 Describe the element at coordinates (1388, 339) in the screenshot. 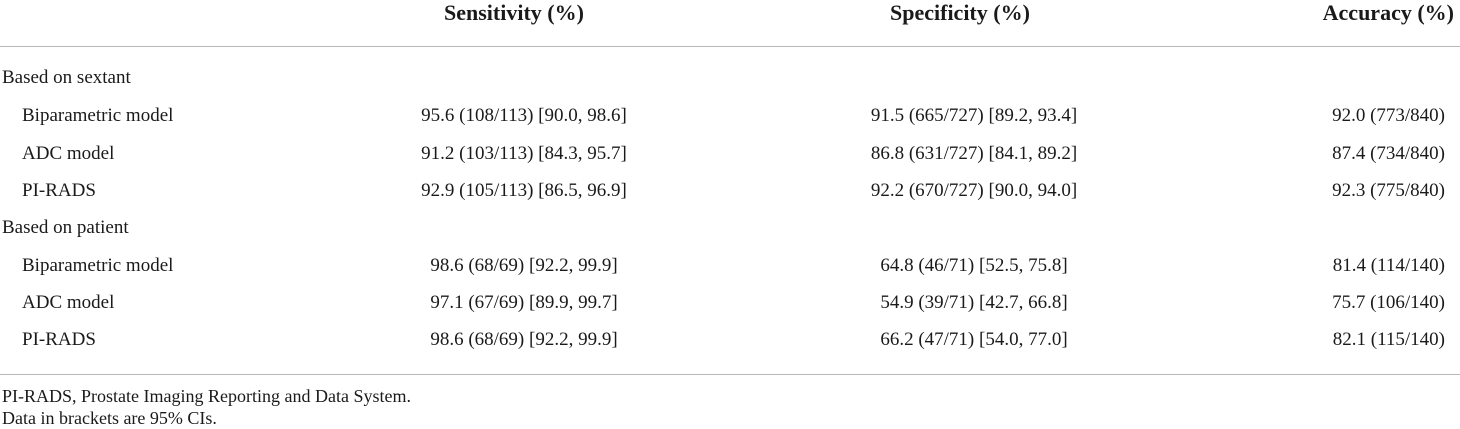

I see `cell-accuracy: 82.1 (115/140)` at that location.